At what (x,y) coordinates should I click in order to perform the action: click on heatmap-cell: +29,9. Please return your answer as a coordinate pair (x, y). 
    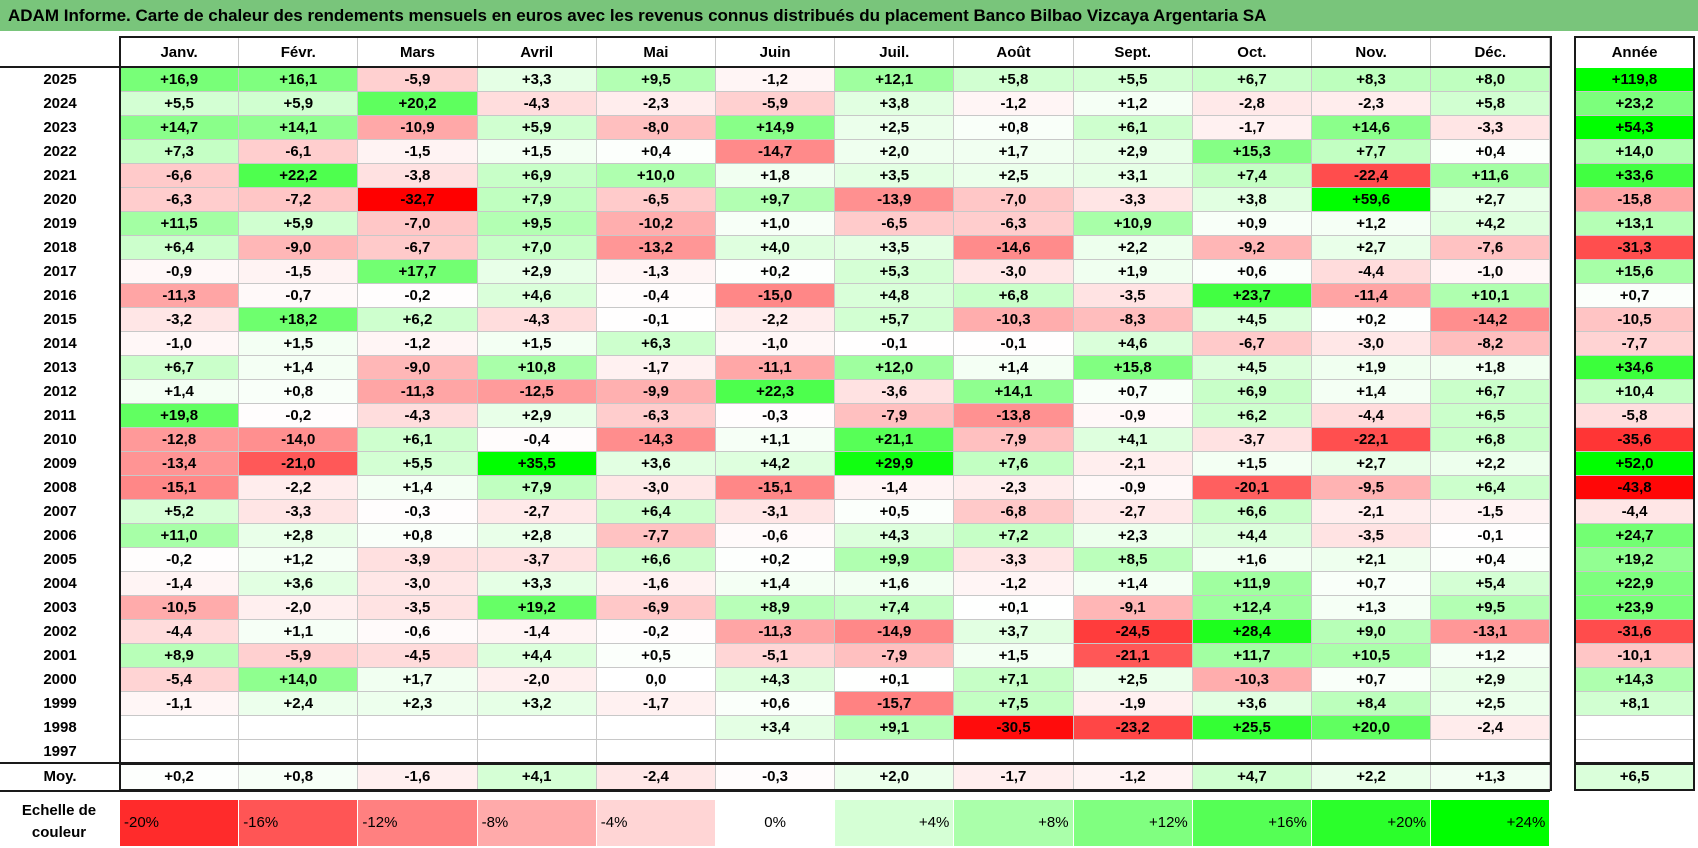
    Looking at the image, I should click on (895, 464).